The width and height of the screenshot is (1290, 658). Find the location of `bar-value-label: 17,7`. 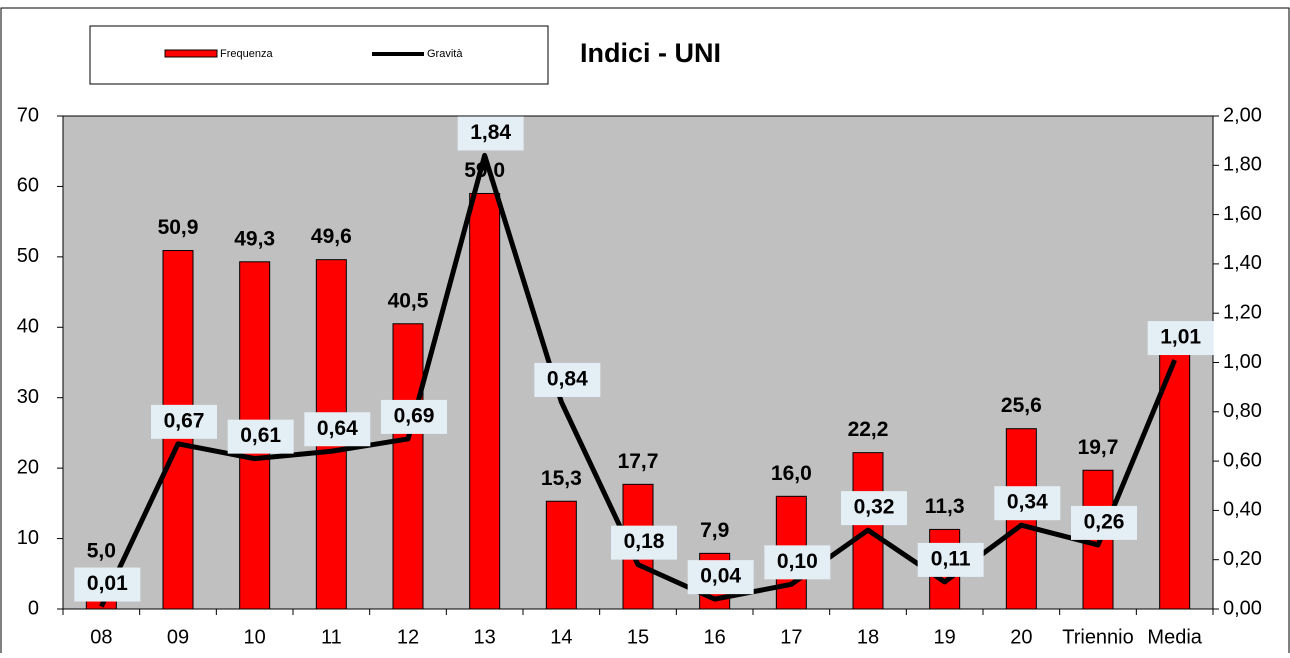

bar-value-label: 17,7 is located at coordinates (638, 461).